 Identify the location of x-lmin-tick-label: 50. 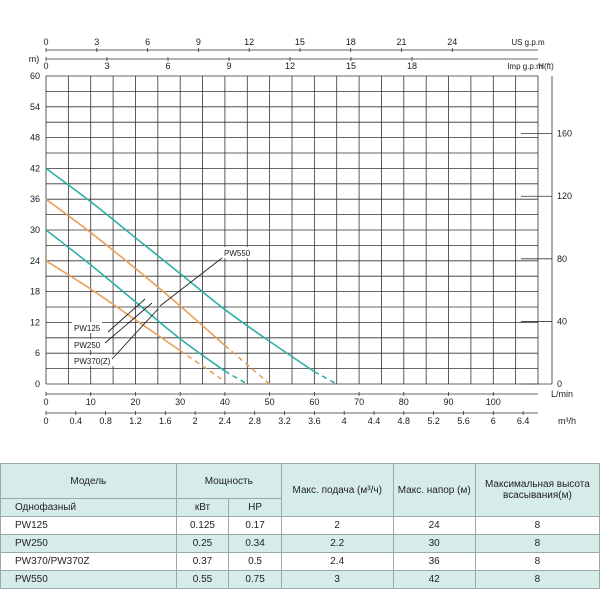
(270, 402).